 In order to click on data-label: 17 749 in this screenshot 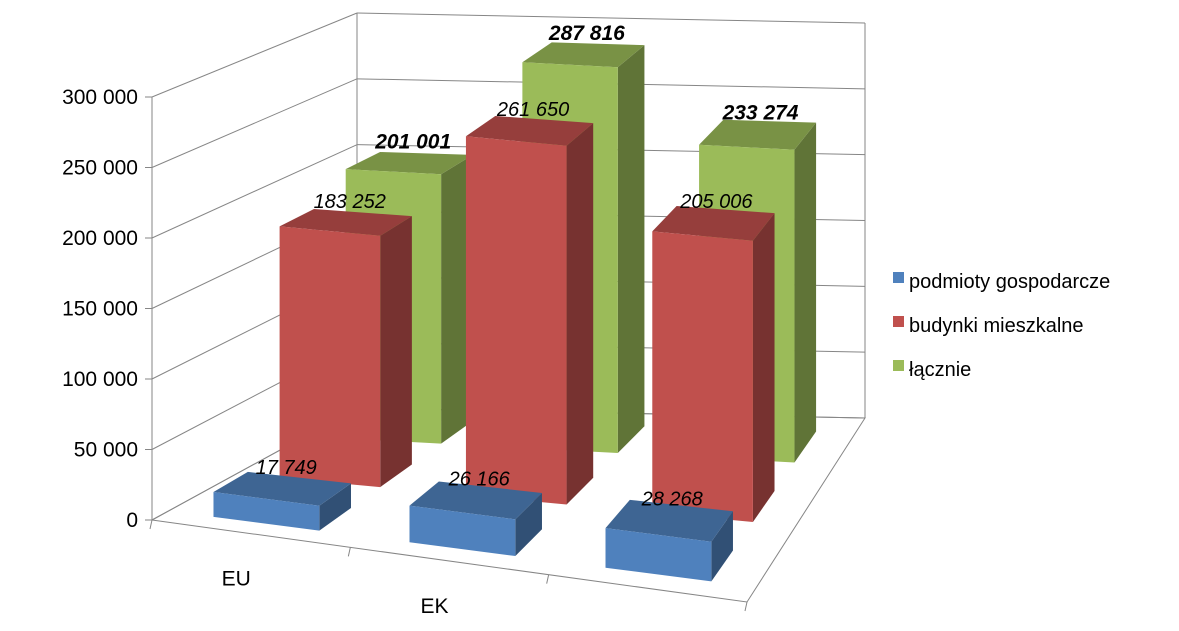, I will do `click(286, 468)`.